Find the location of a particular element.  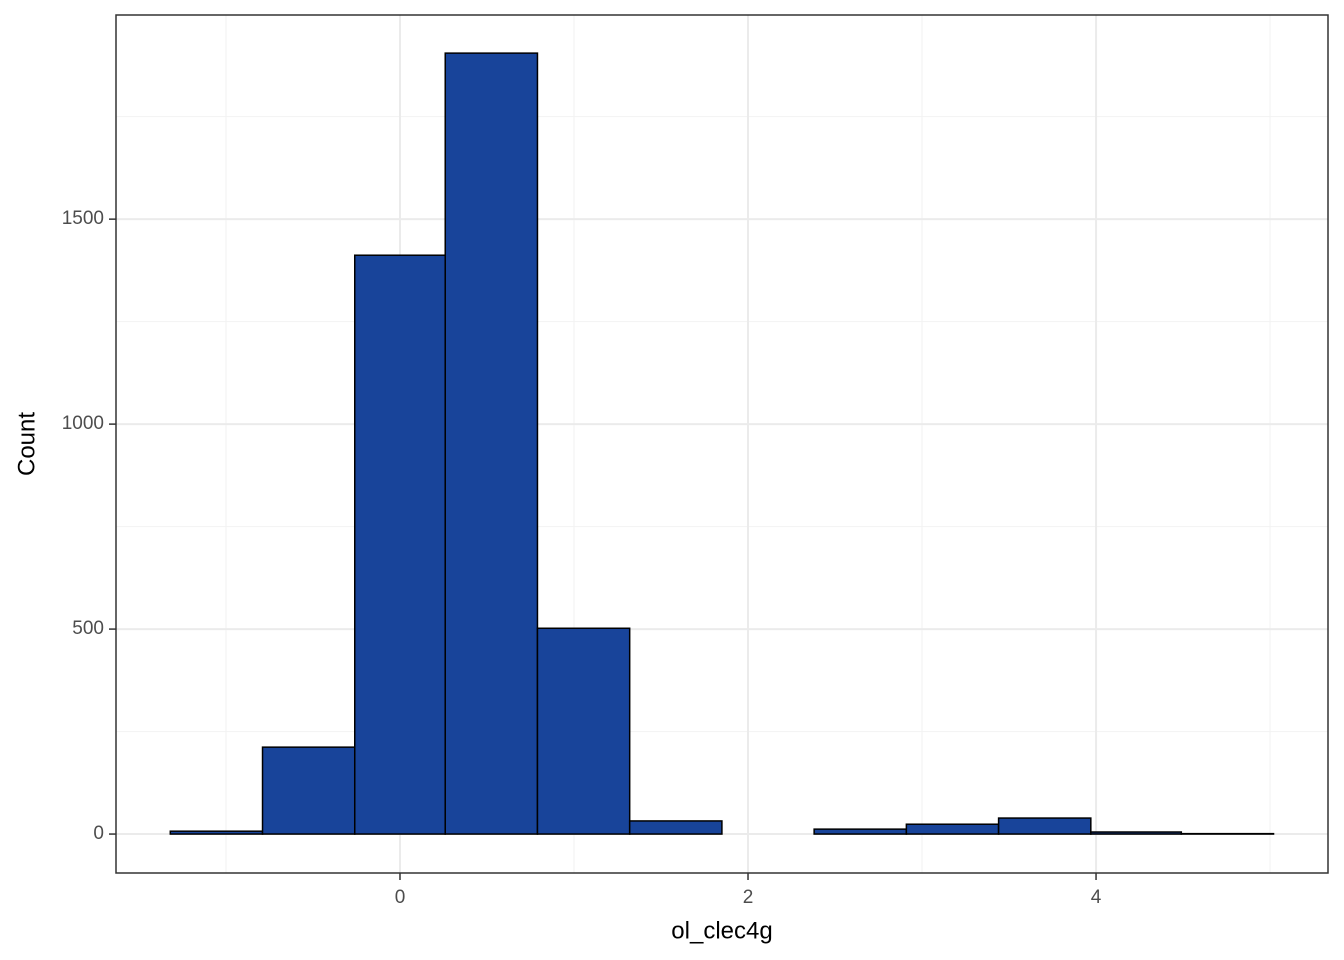

x-tick-label: 2 is located at coordinates (748, 897).